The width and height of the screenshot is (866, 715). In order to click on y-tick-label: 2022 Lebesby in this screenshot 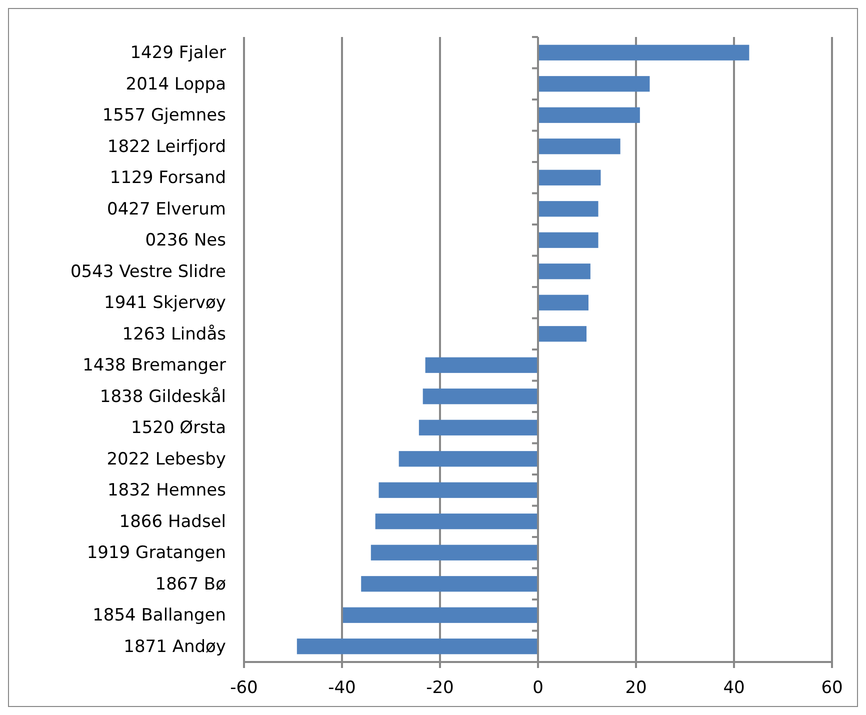, I will do `click(166, 459)`.